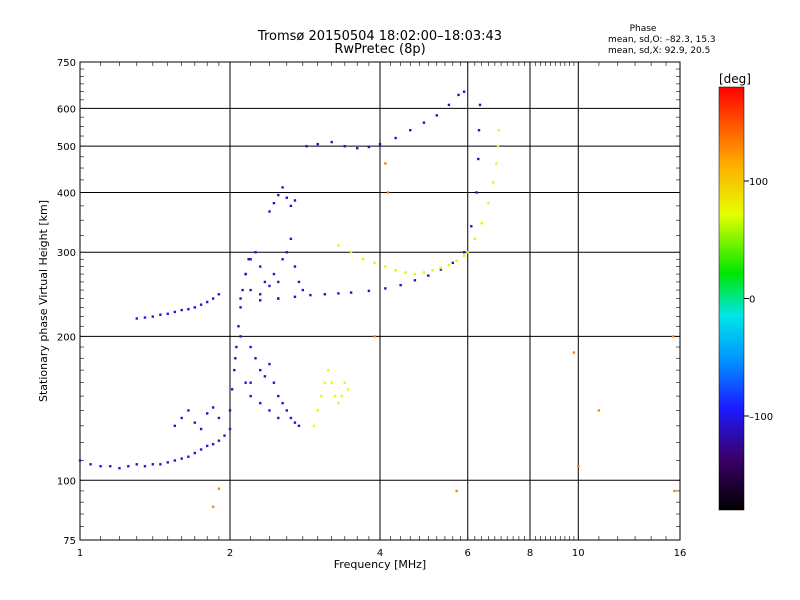 This screenshot has width=800, height=600. I want to click on phase-mean-o: mean, sd,O: –82.3, 15.3, so click(662, 40).